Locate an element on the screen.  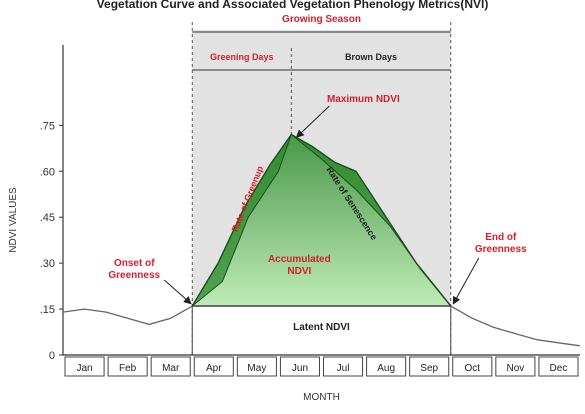
end-pointer is located at coordinates (466, 281).